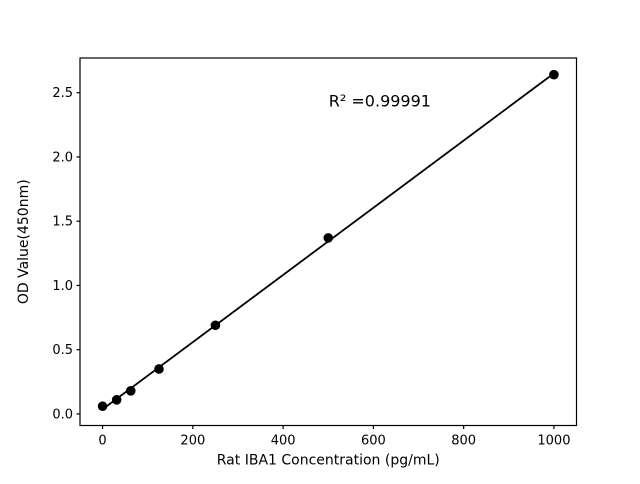 Image resolution: width=640 pixels, height=484 pixels. Describe the element at coordinates (62, 93) in the screenshot. I see `y-tick-label: 2.5` at that location.